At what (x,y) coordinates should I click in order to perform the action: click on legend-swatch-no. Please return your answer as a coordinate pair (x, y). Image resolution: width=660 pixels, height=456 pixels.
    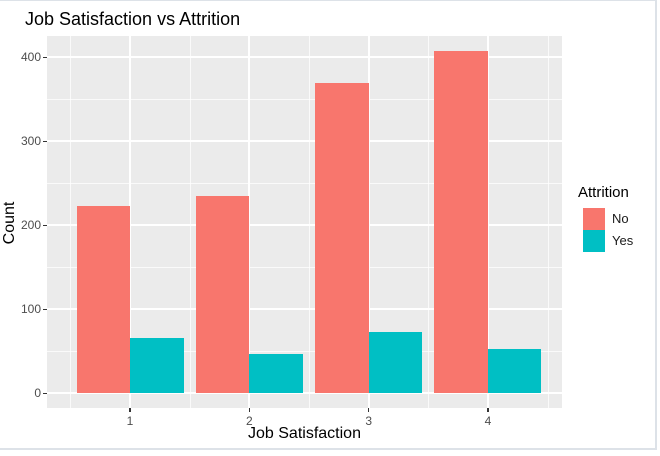
    Looking at the image, I should click on (594, 219).